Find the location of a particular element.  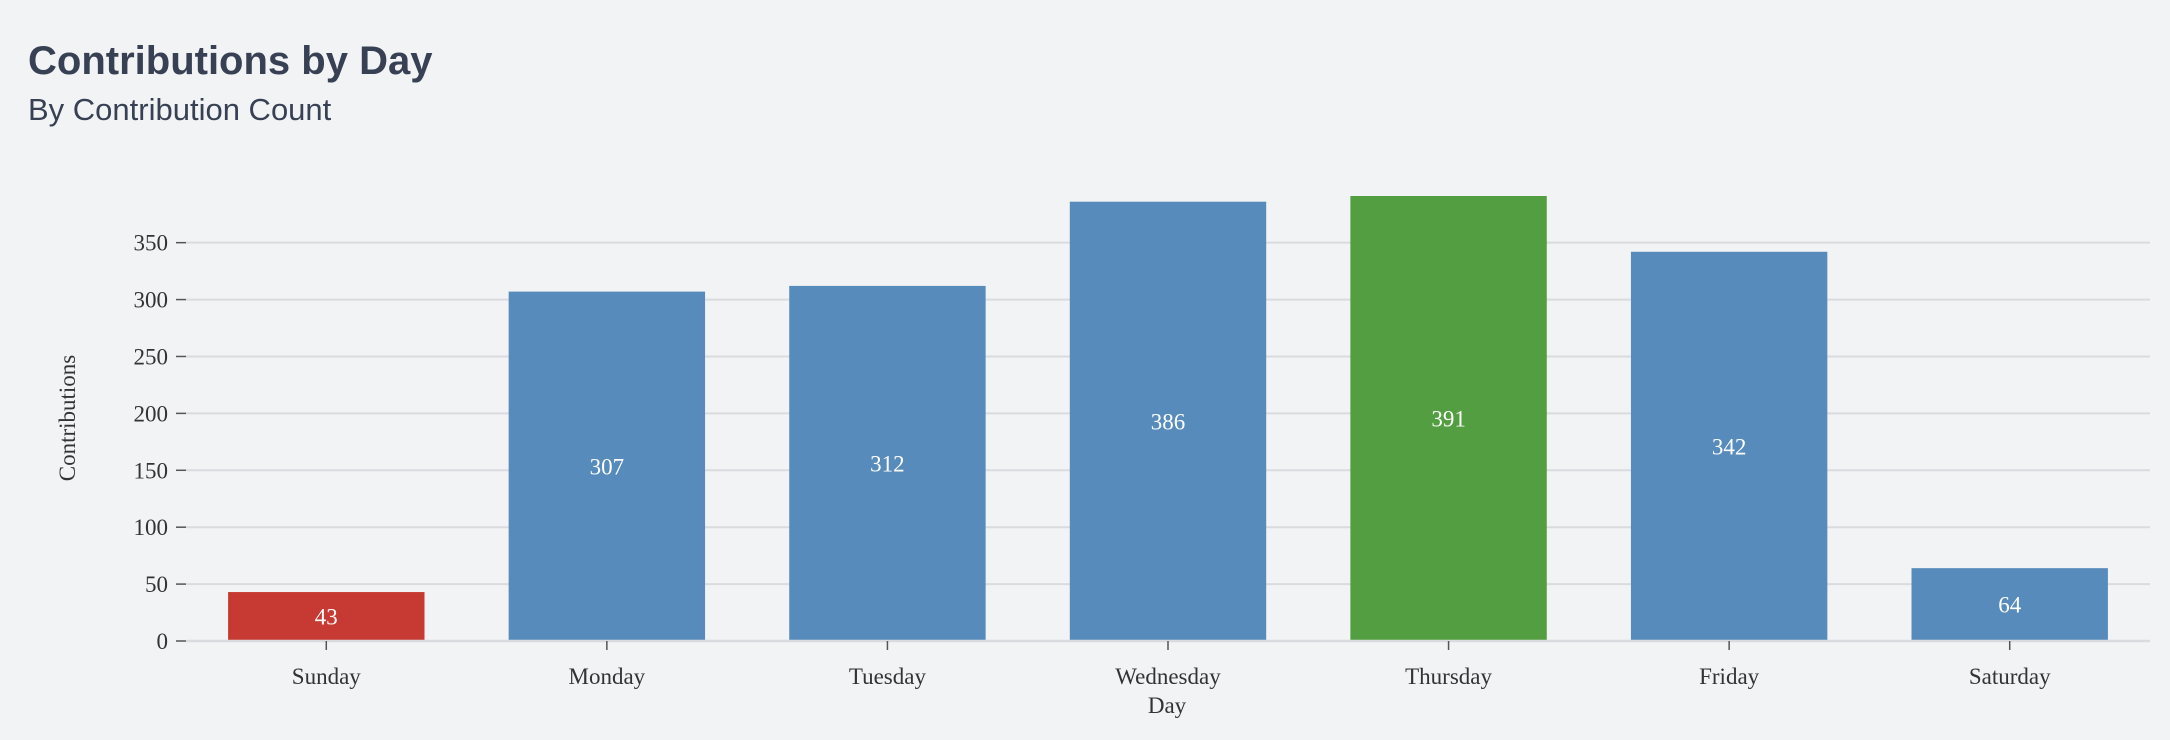

y-tick-label: 50 is located at coordinates (156, 584).